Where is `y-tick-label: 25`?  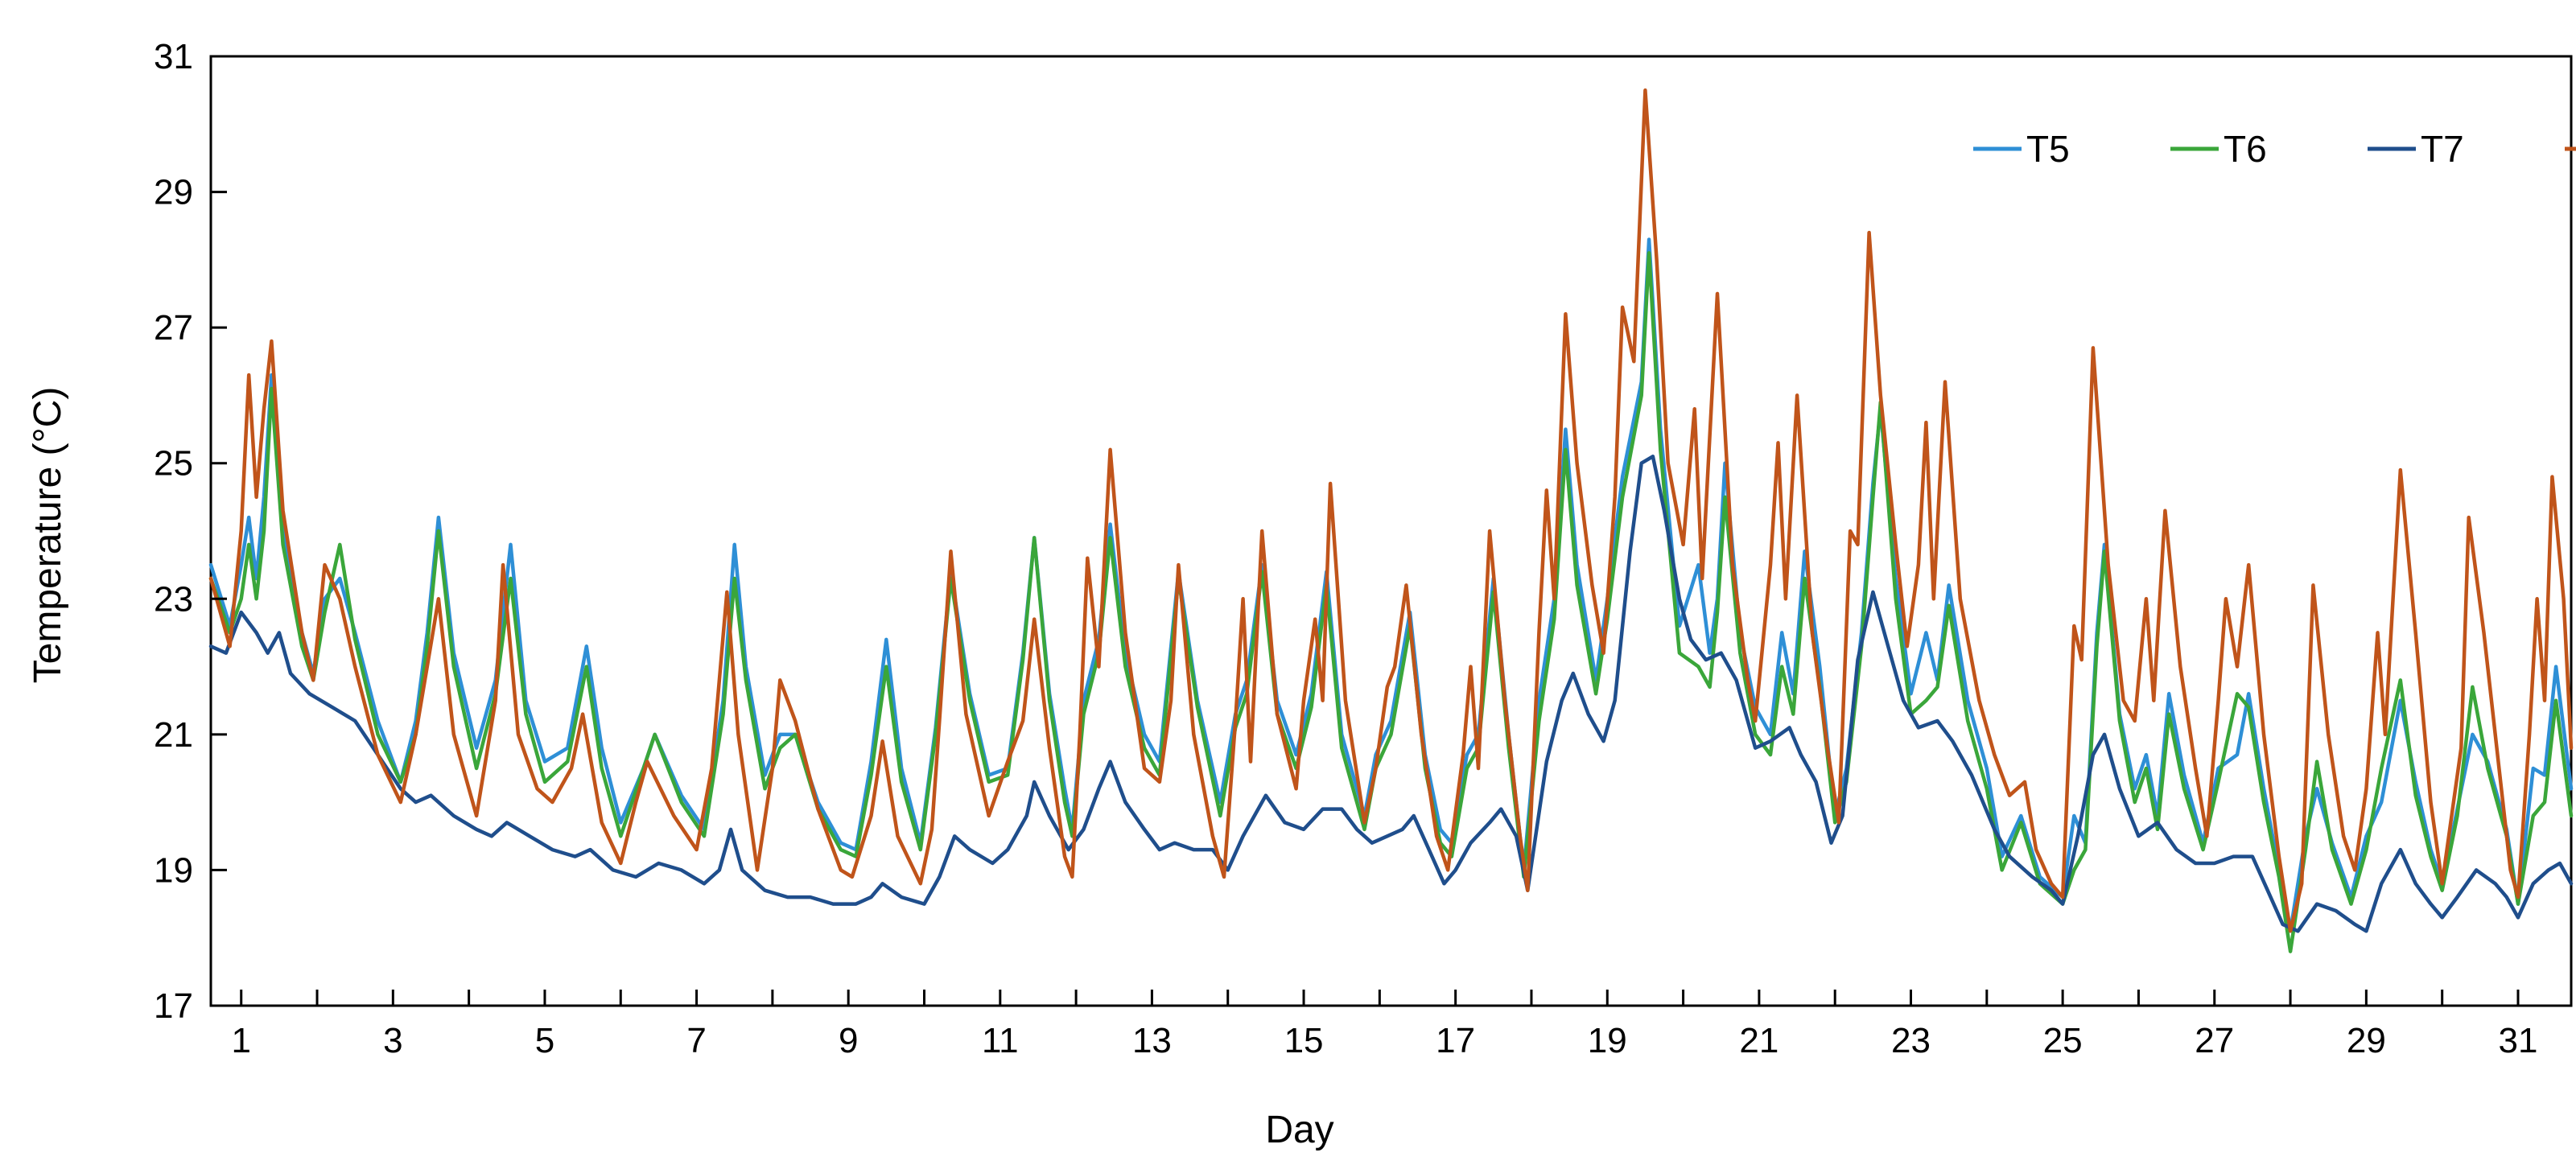 y-tick-label: 25 is located at coordinates (173, 464).